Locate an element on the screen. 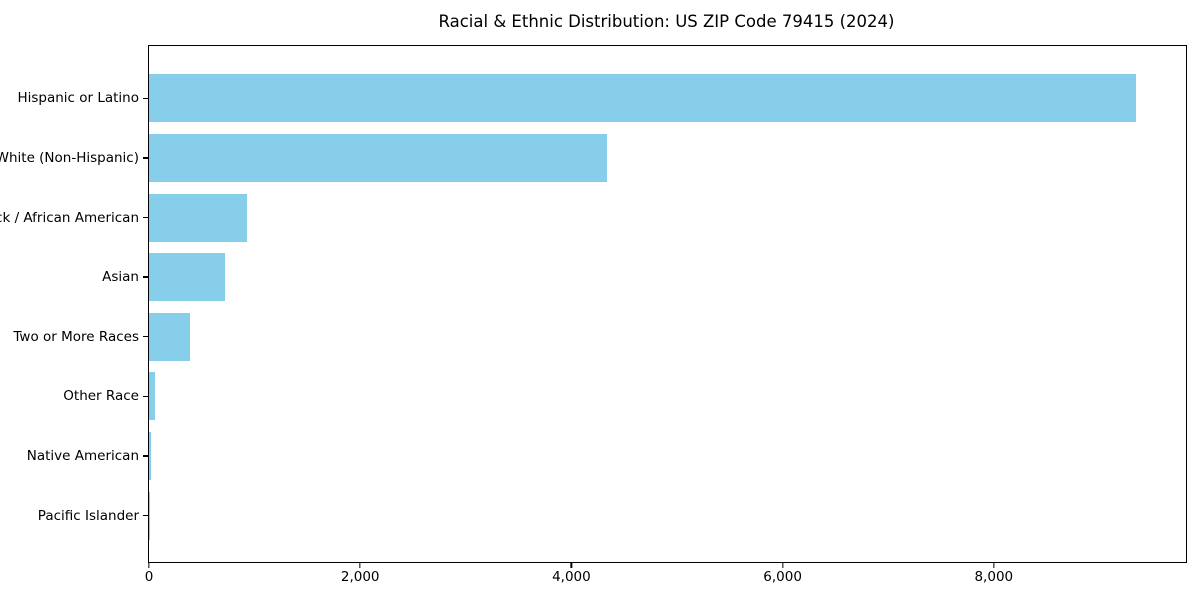 This screenshot has height=600, width=1200. y-tick-label-hispanic-or-latino: Hispanic or Latino is located at coordinates (78, 98).